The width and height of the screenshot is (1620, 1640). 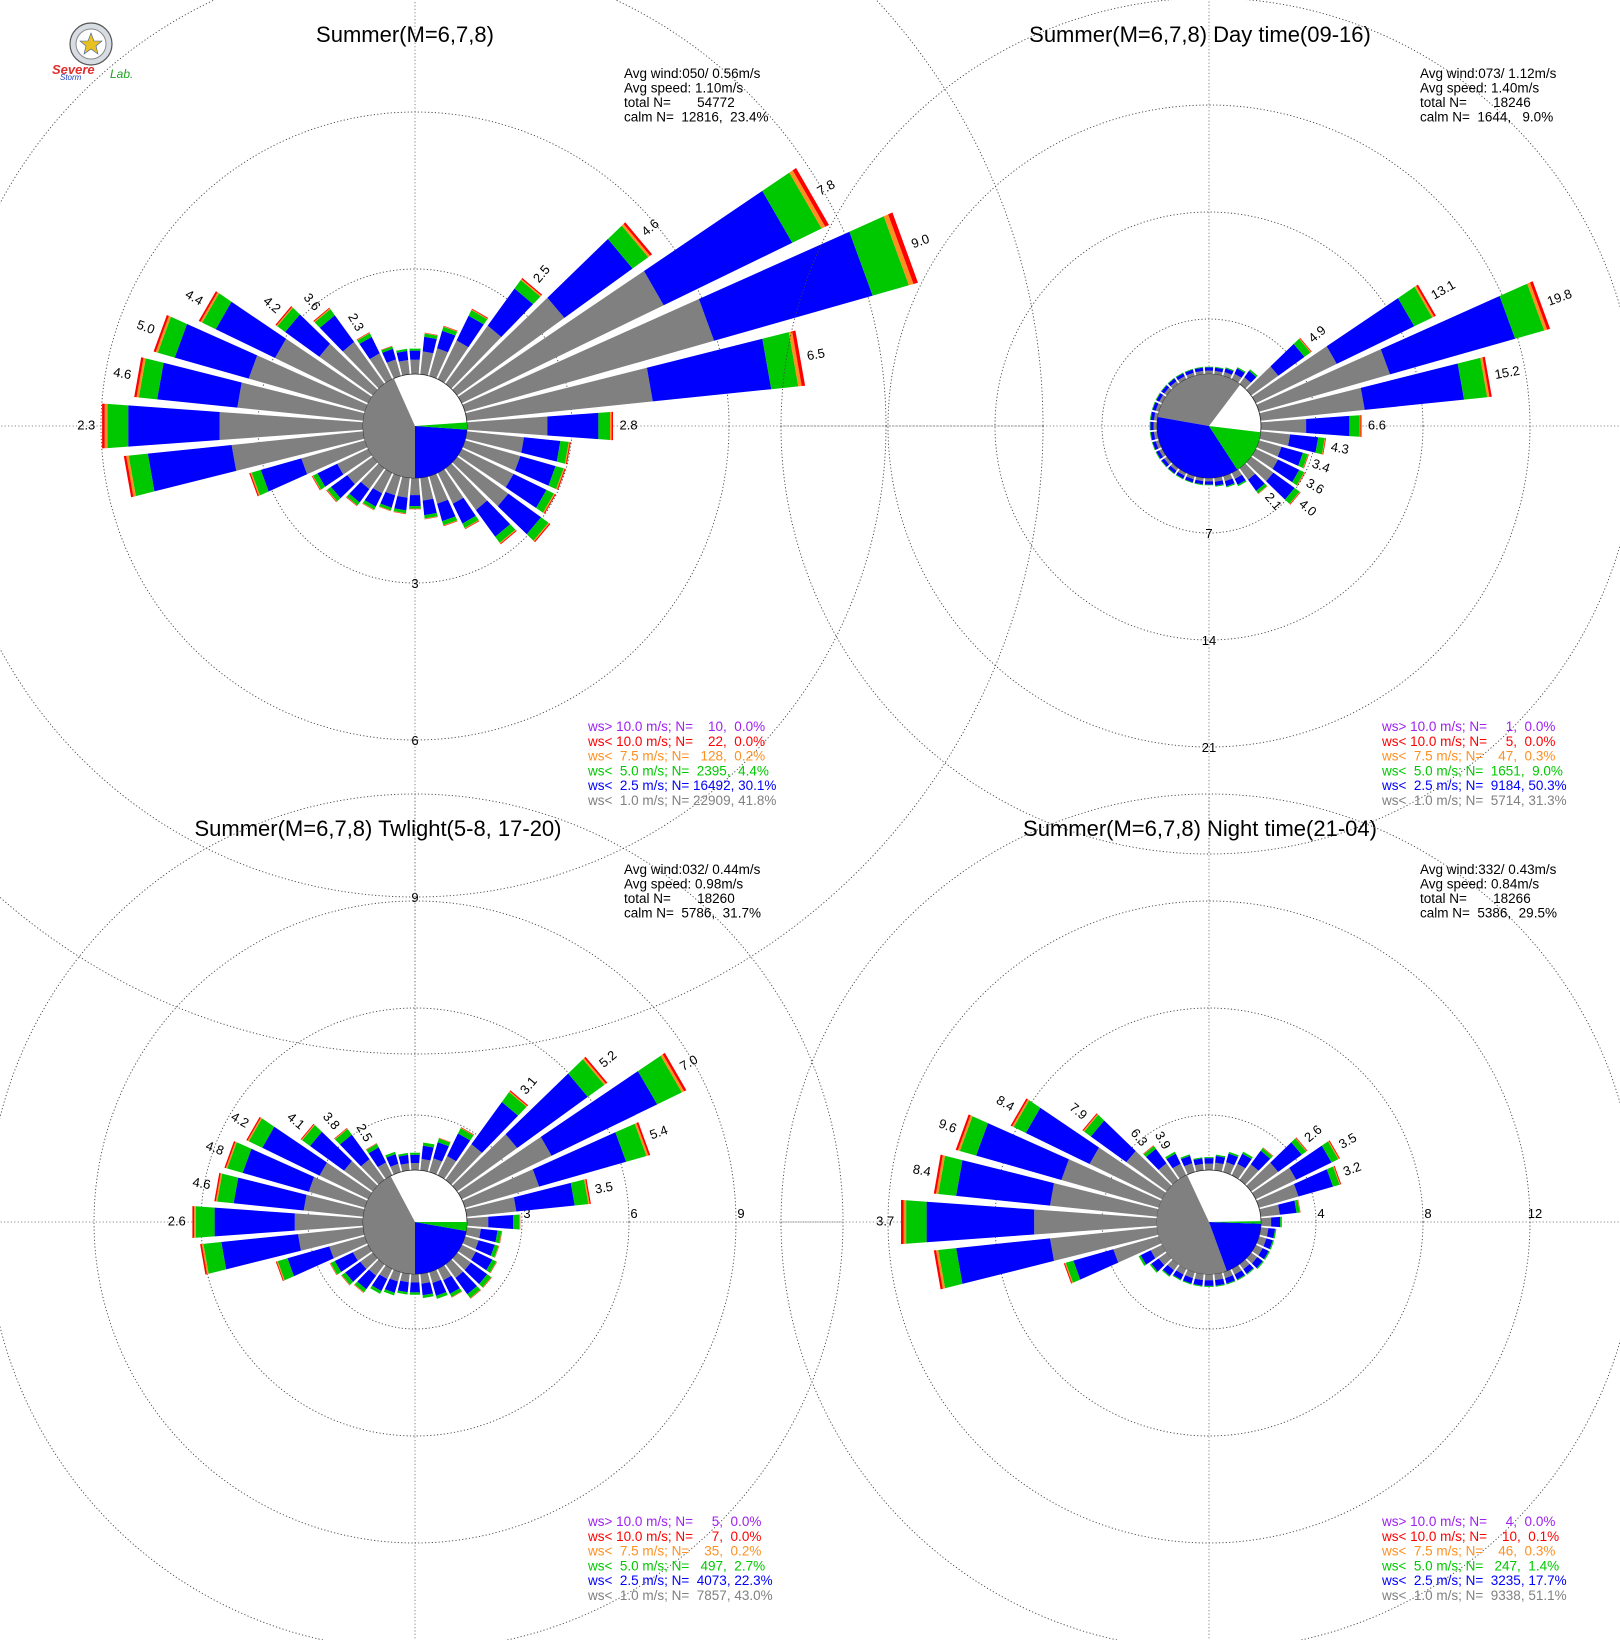 I want to click on bar-110-seg1, so click(x=485, y=1248).